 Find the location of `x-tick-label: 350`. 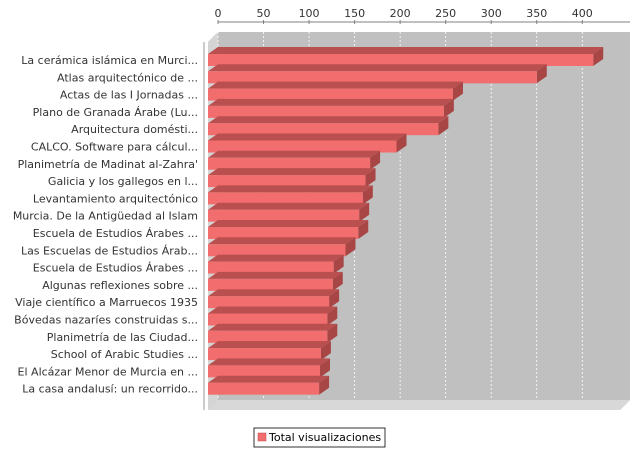

x-tick-label: 350 is located at coordinates (536, 13).